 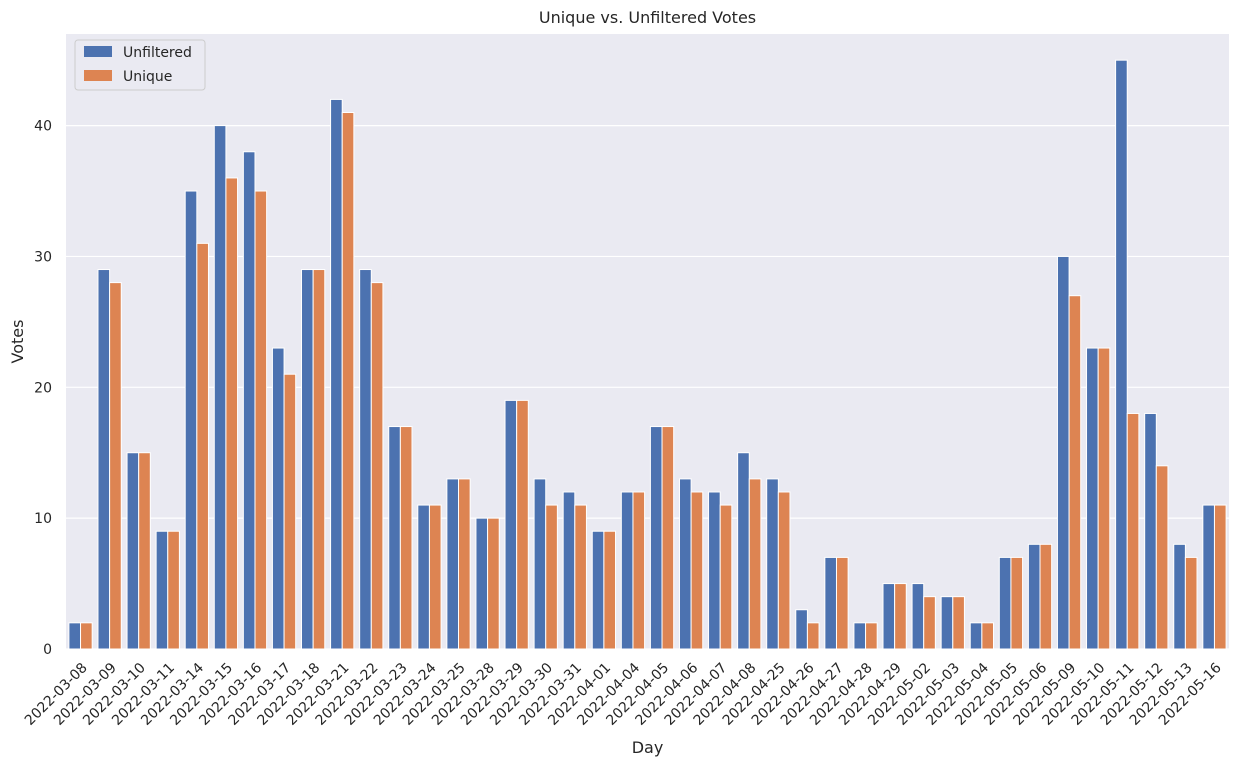 What do you see at coordinates (647, 17) in the screenshot?
I see `chart-title: Unique vs. Unfiltered Votes` at bounding box center [647, 17].